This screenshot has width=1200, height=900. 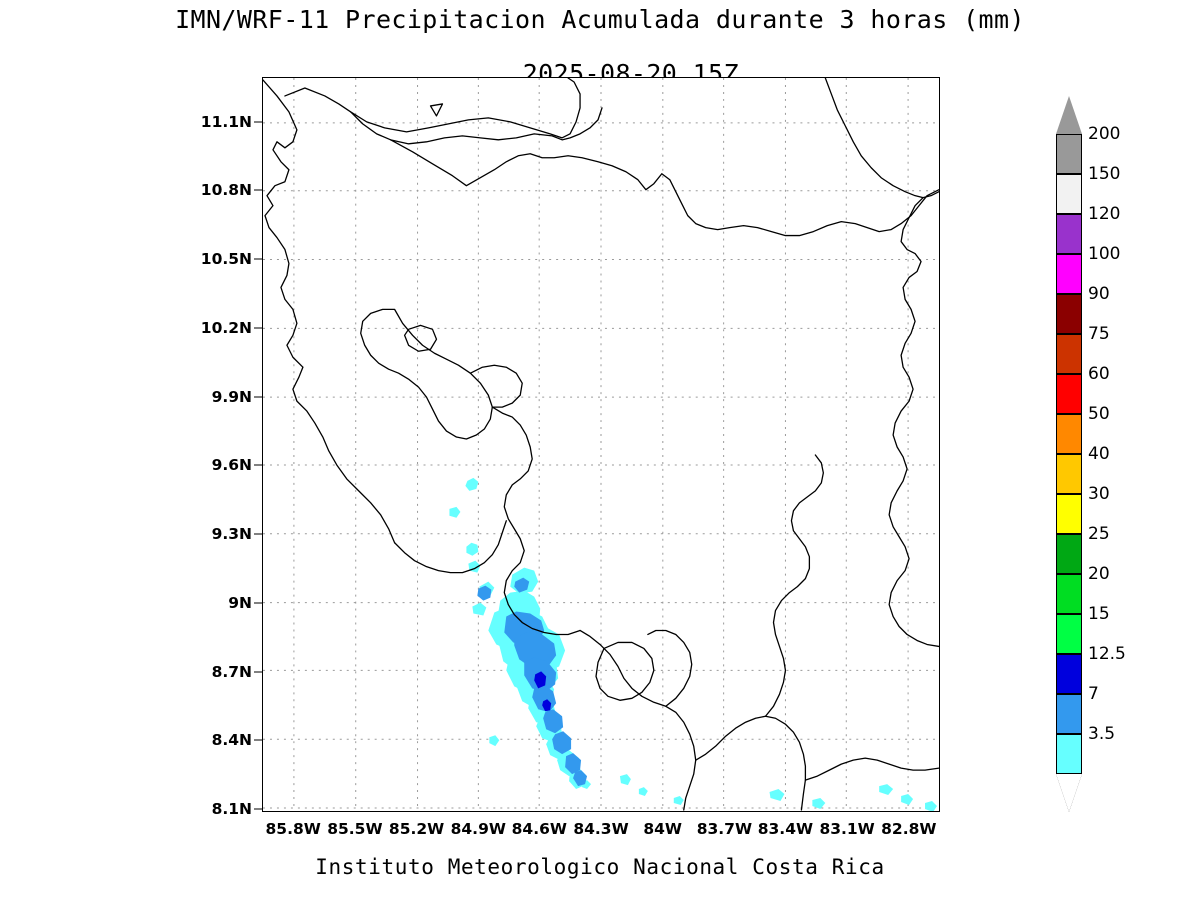 What do you see at coordinates (543, 691) in the screenshot?
I see `precip-band-12p5` at bounding box center [543, 691].